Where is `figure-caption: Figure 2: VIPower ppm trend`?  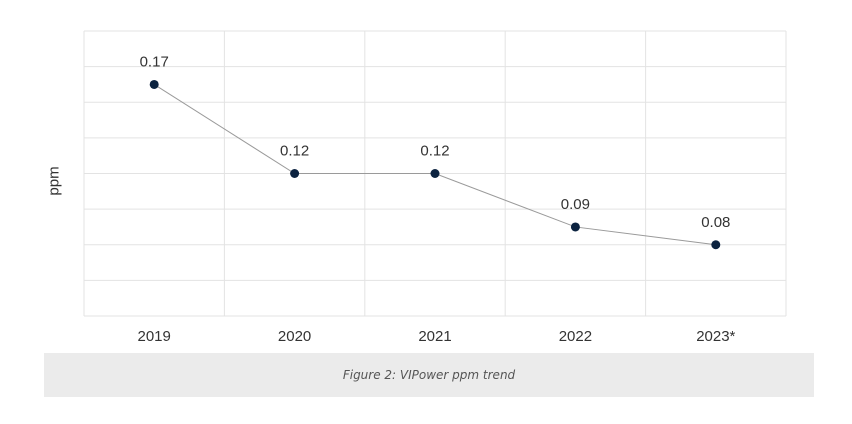
figure-caption: Figure 2: VIPower ppm trend is located at coordinates (429, 375).